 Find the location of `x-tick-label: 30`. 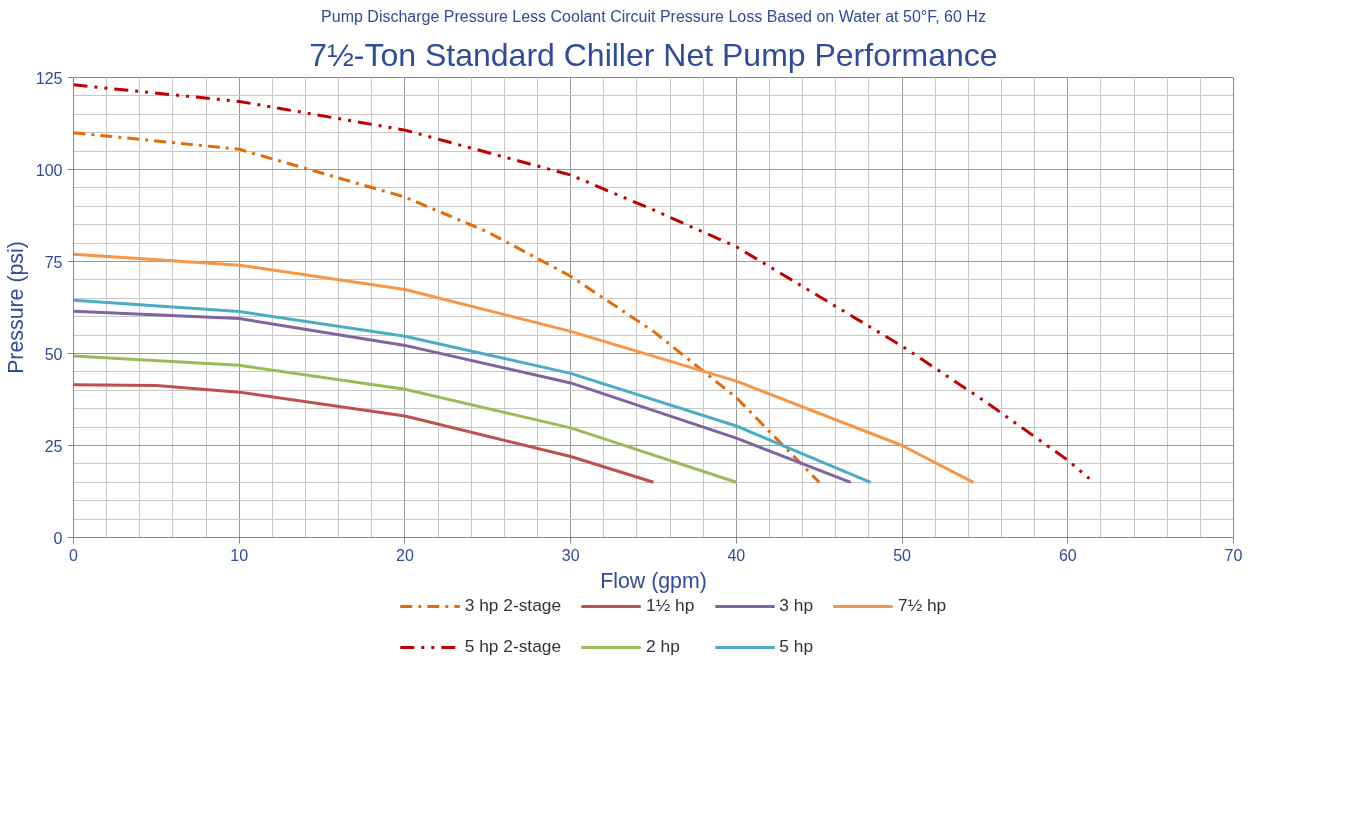

x-tick-label: 30 is located at coordinates (570, 555).